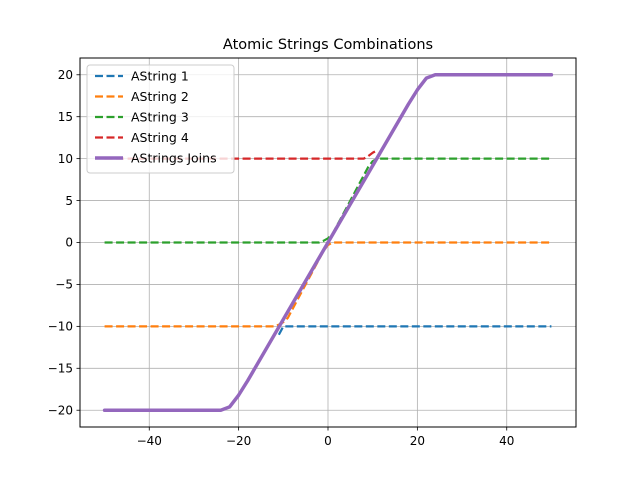 Image resolution: width=640 pixels, height=480 pixels. What do you see at coordinates (60, 368) in the screenshot?
I see `y-tick-label: −15` at bounding box center [60, 368].